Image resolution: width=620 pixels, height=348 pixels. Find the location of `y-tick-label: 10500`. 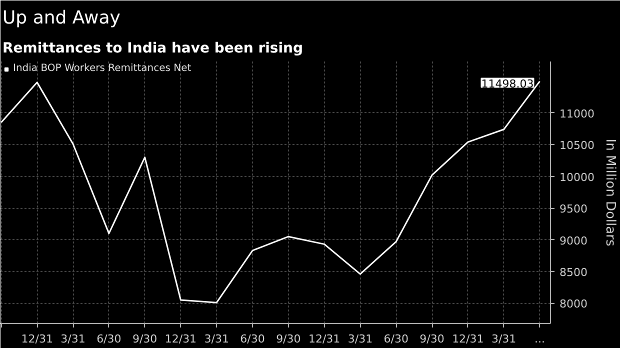

y-tick-label: 10500 is located at coordinates (577, 145).